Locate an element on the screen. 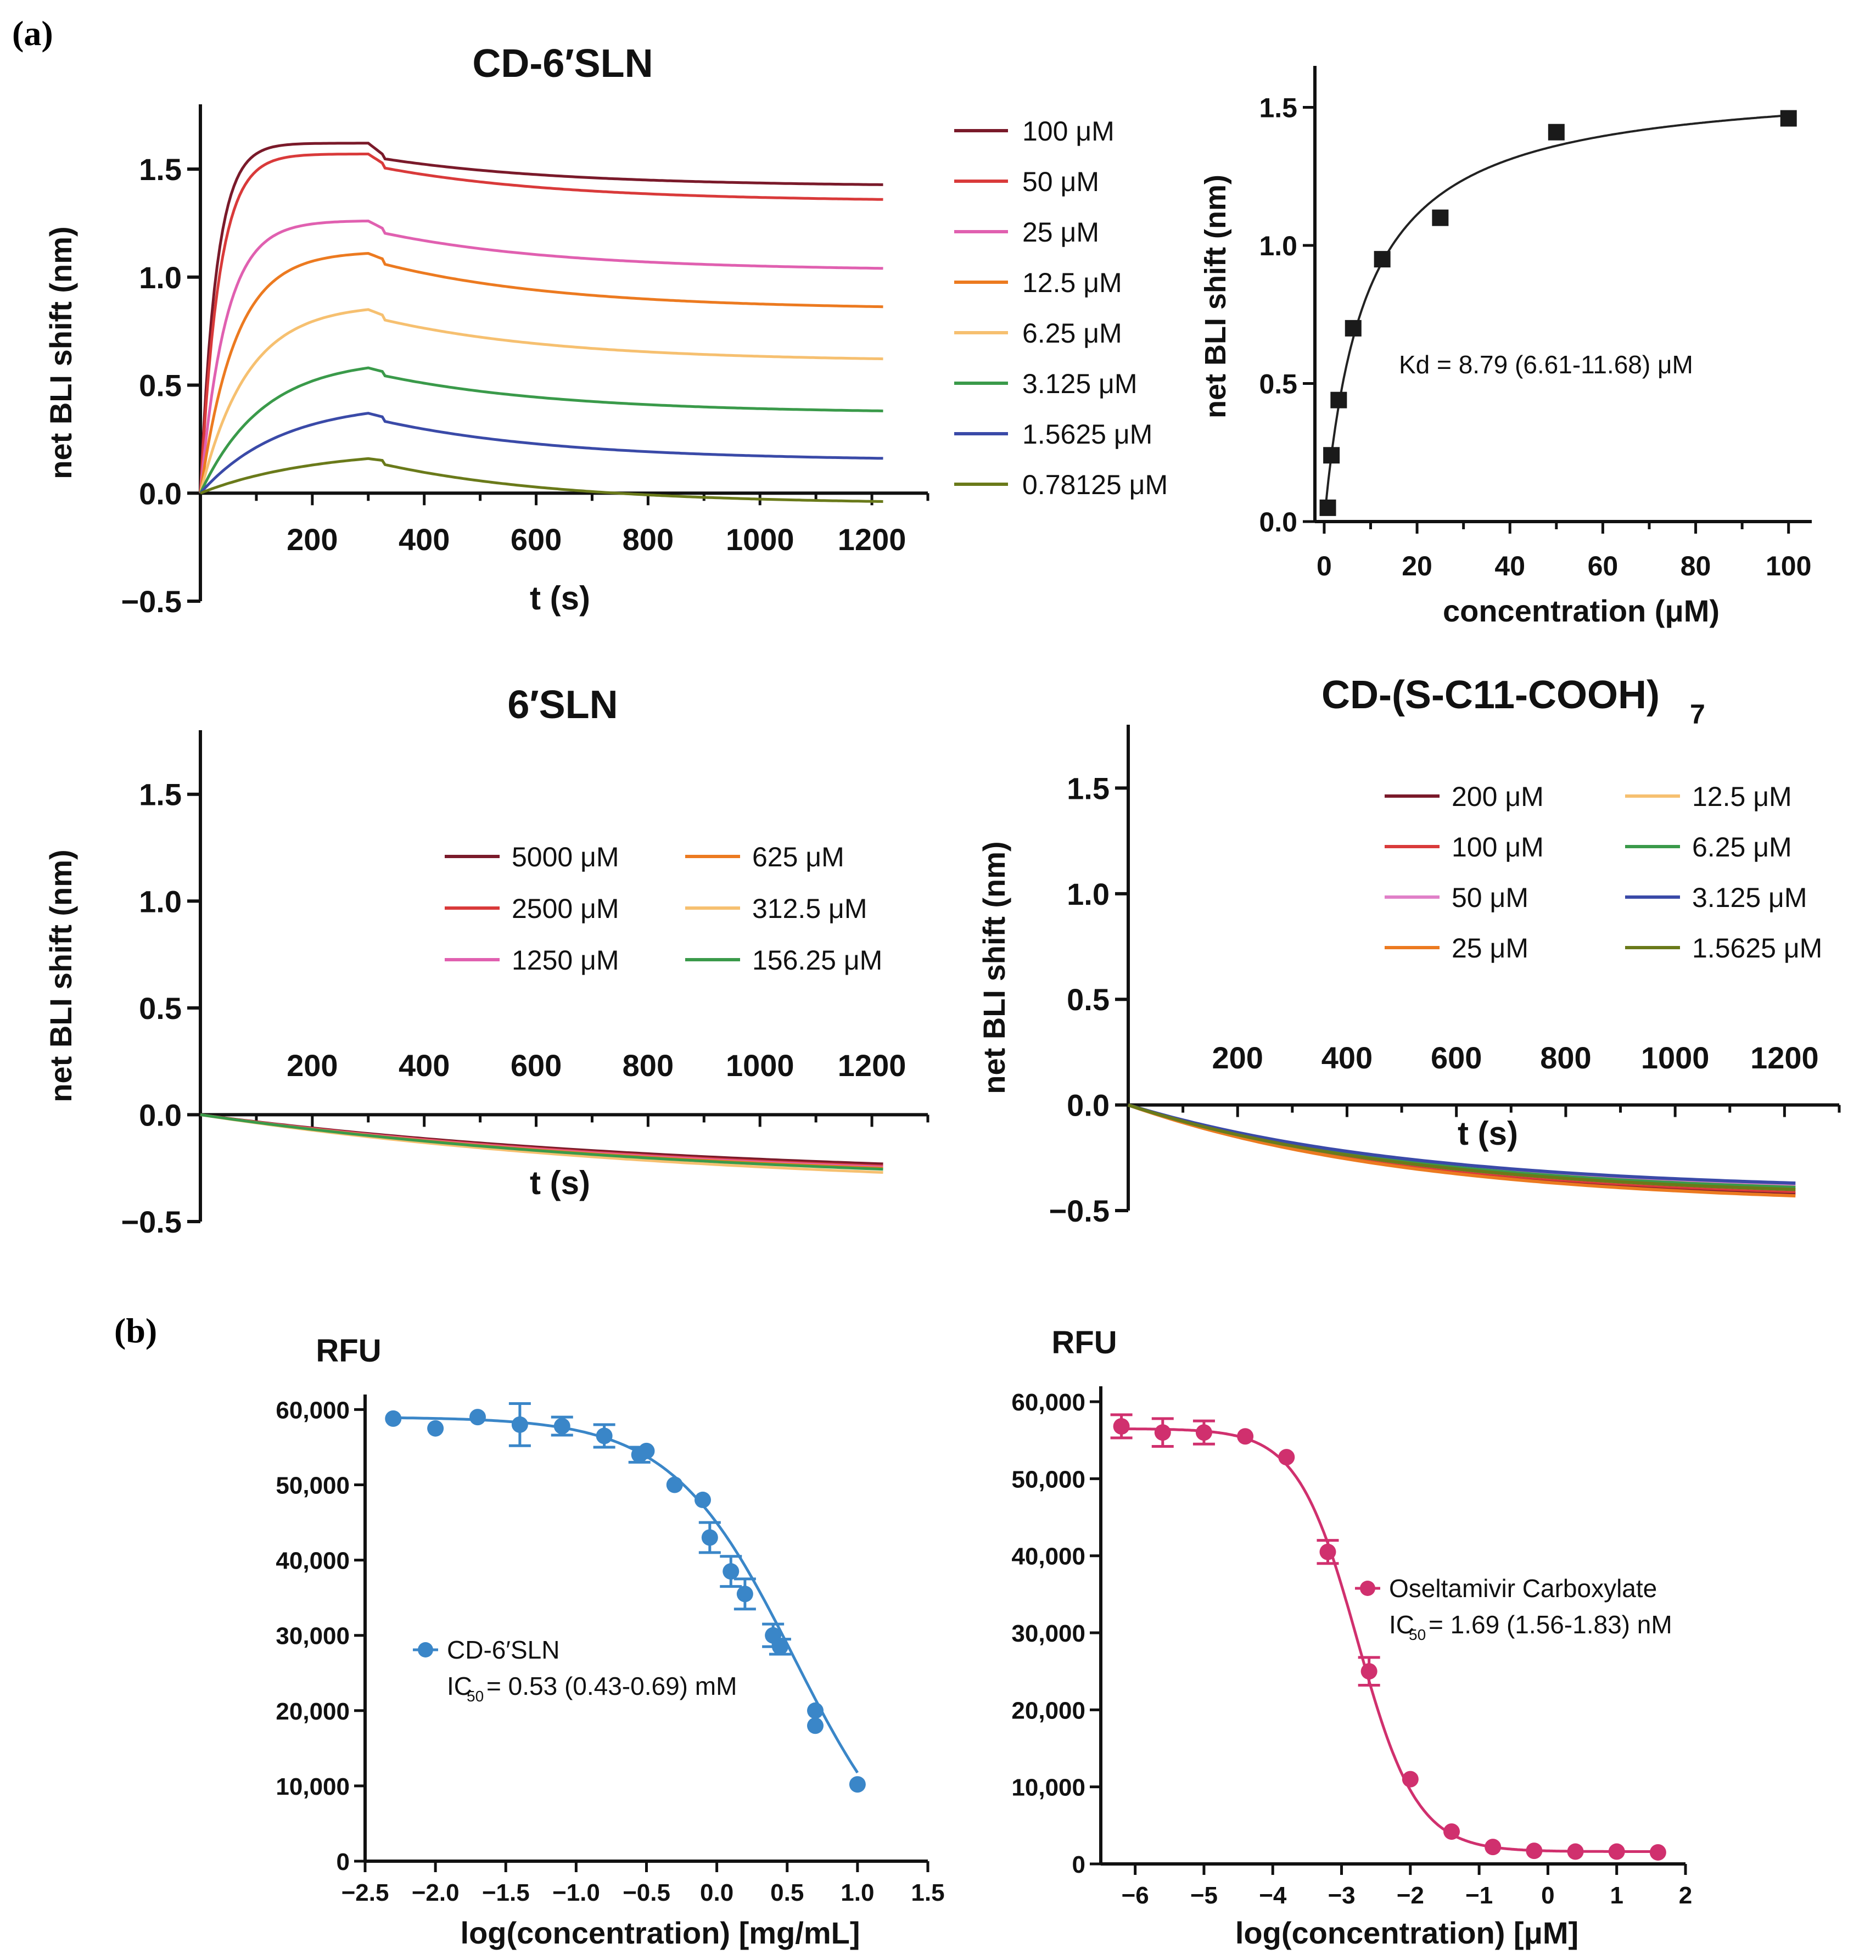 This screenshot has width=1876, height=1960. c4-legend-label: 3.125 μM is located at coordinates (1750, 898).